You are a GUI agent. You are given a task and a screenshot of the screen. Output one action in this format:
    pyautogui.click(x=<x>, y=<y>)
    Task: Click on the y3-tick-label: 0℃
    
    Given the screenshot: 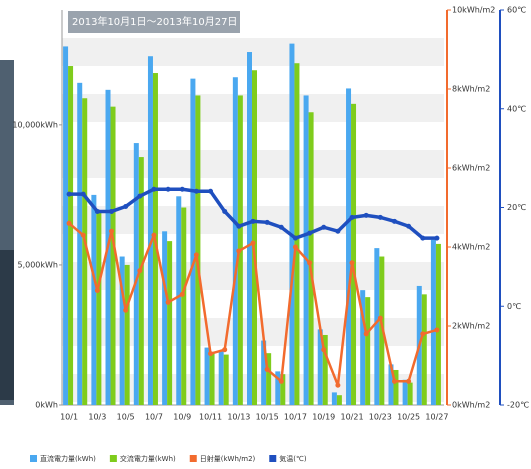 What is the action you would take?
    pyautogui.click(x=514, y=306)
    